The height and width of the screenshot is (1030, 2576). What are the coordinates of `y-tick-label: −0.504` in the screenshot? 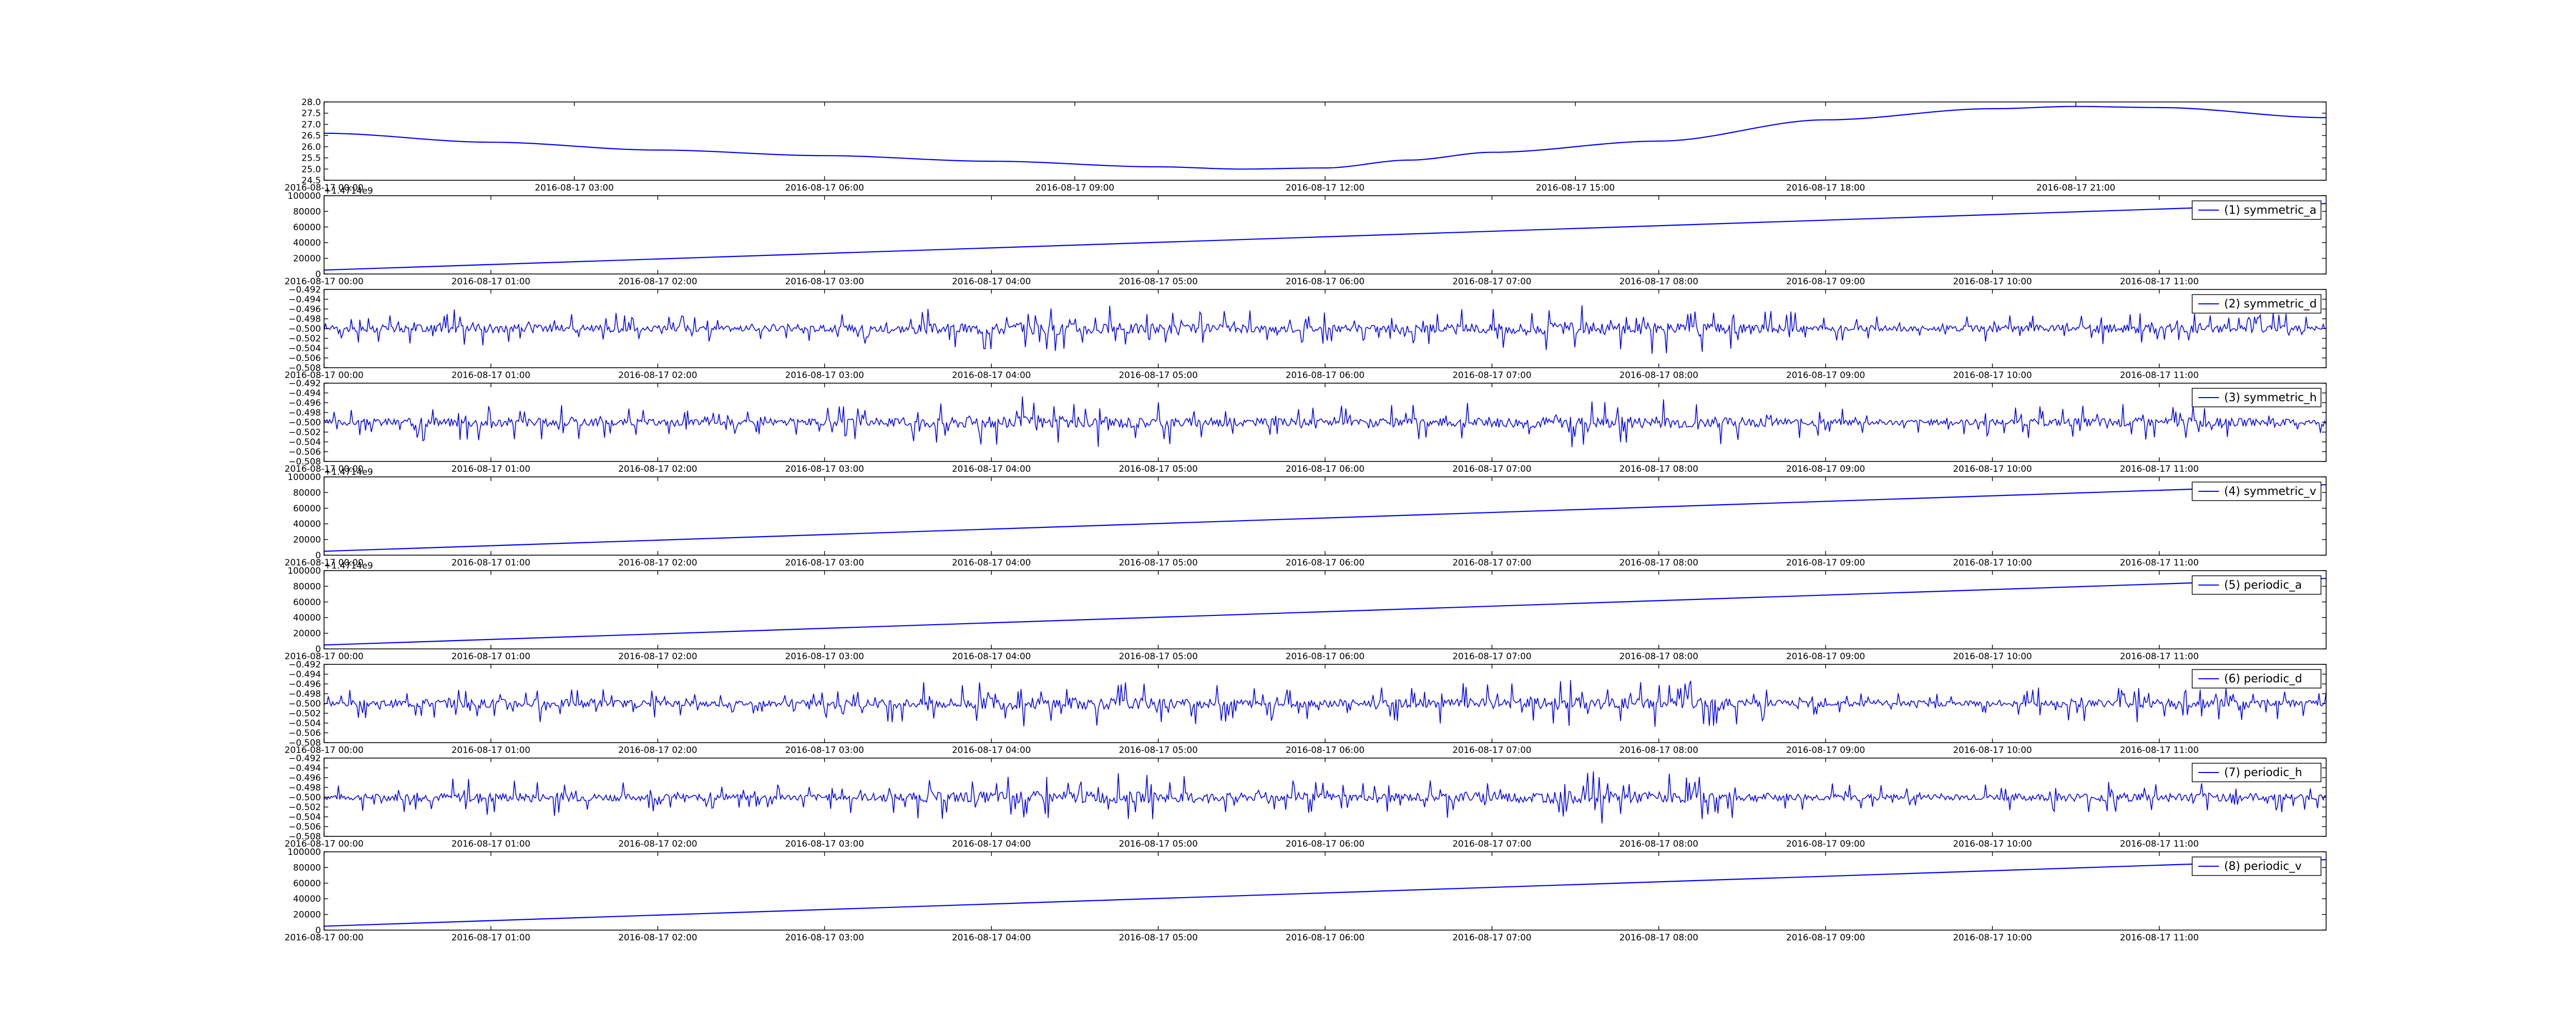 It's located at (305, 349).